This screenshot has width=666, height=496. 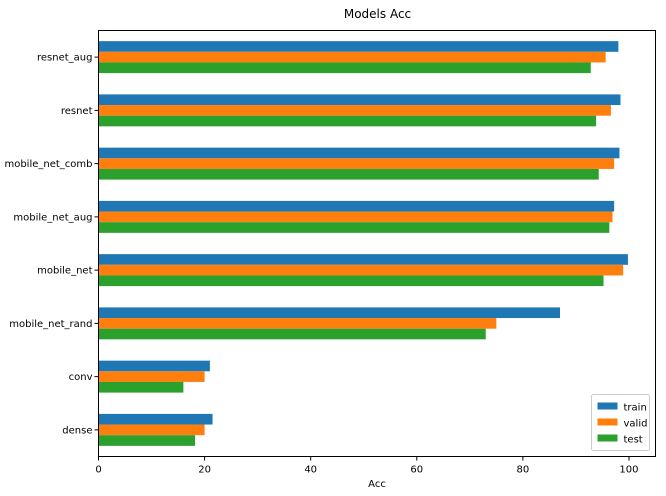 I want to click on bar-train-resnet, so click(x=359, y=100).